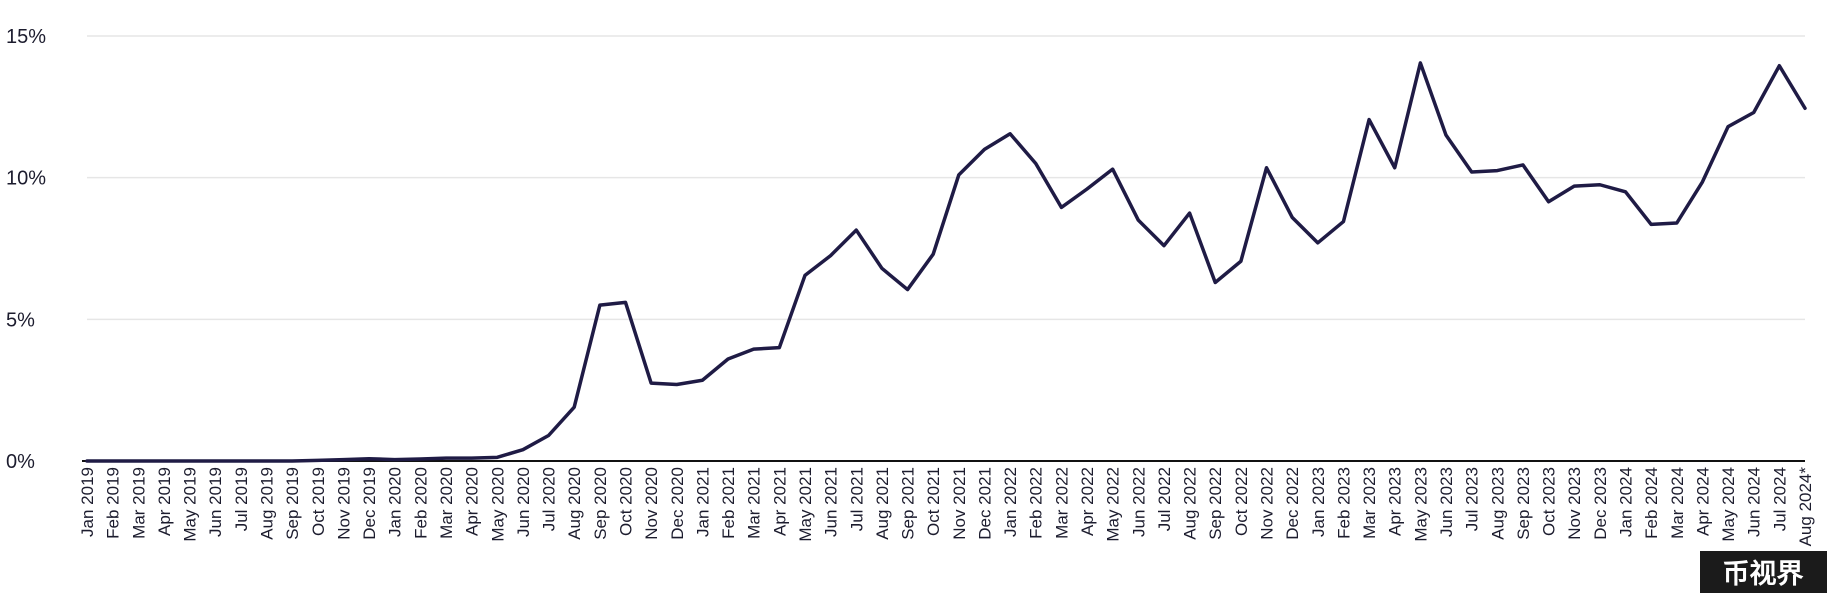 The image size is (1827, 593). What do you see at coordinates (446, 503) in the screenshot?
I see `x-tick-label: Mar 2020` at bounding box center [446, 503].